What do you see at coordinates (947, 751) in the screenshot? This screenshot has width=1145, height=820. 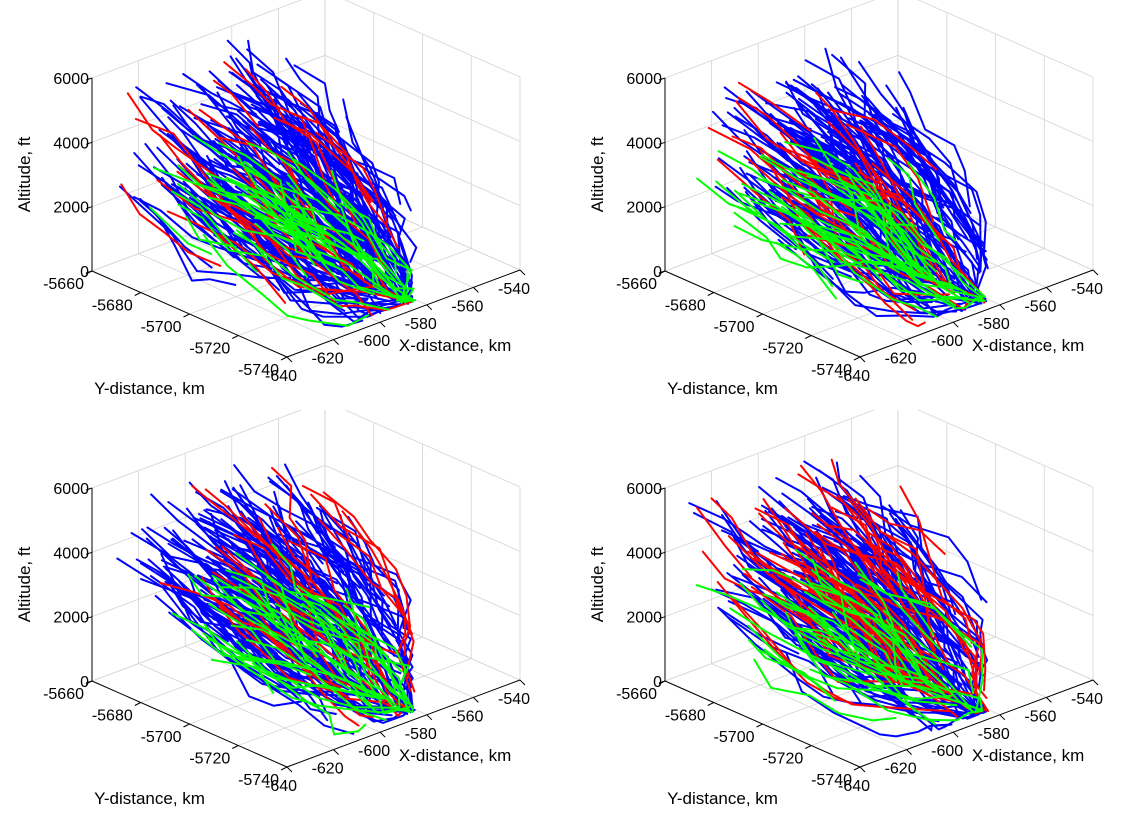 I see `x-tick-label: -600` at bounding box center [947, 751].